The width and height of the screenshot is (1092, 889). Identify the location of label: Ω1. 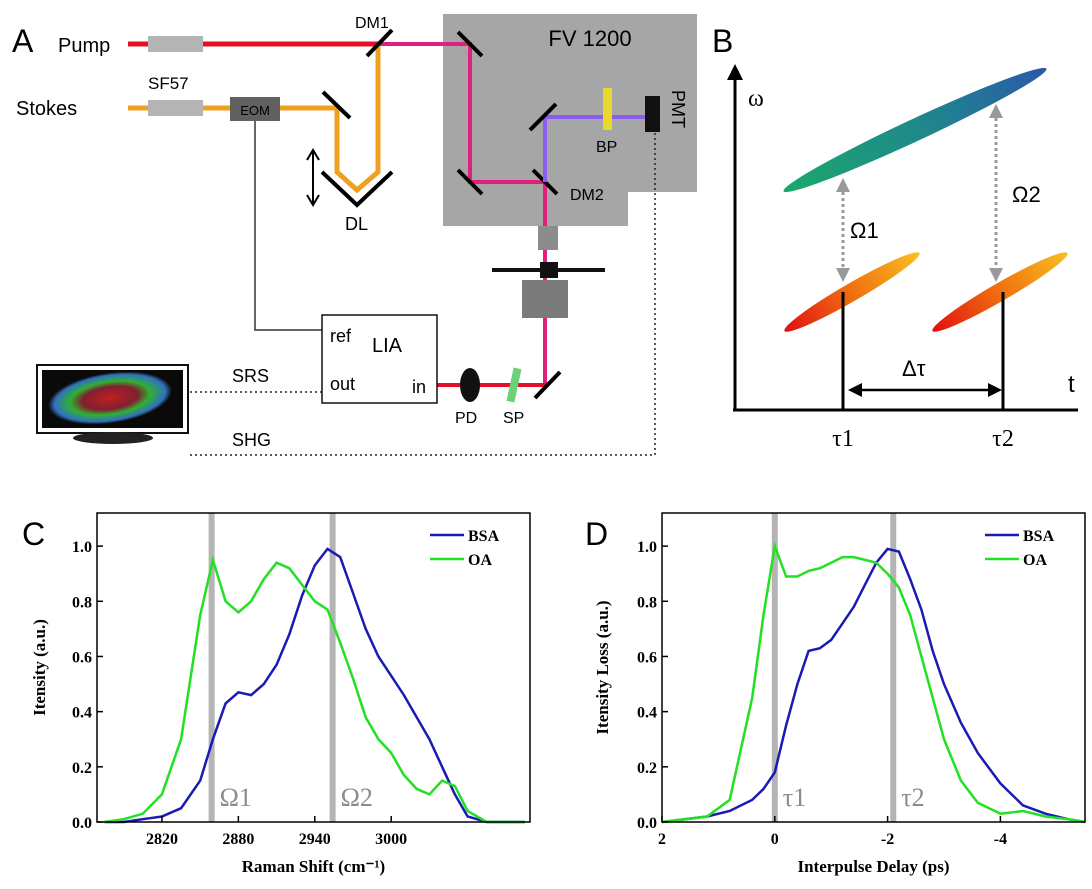
(864, 230).